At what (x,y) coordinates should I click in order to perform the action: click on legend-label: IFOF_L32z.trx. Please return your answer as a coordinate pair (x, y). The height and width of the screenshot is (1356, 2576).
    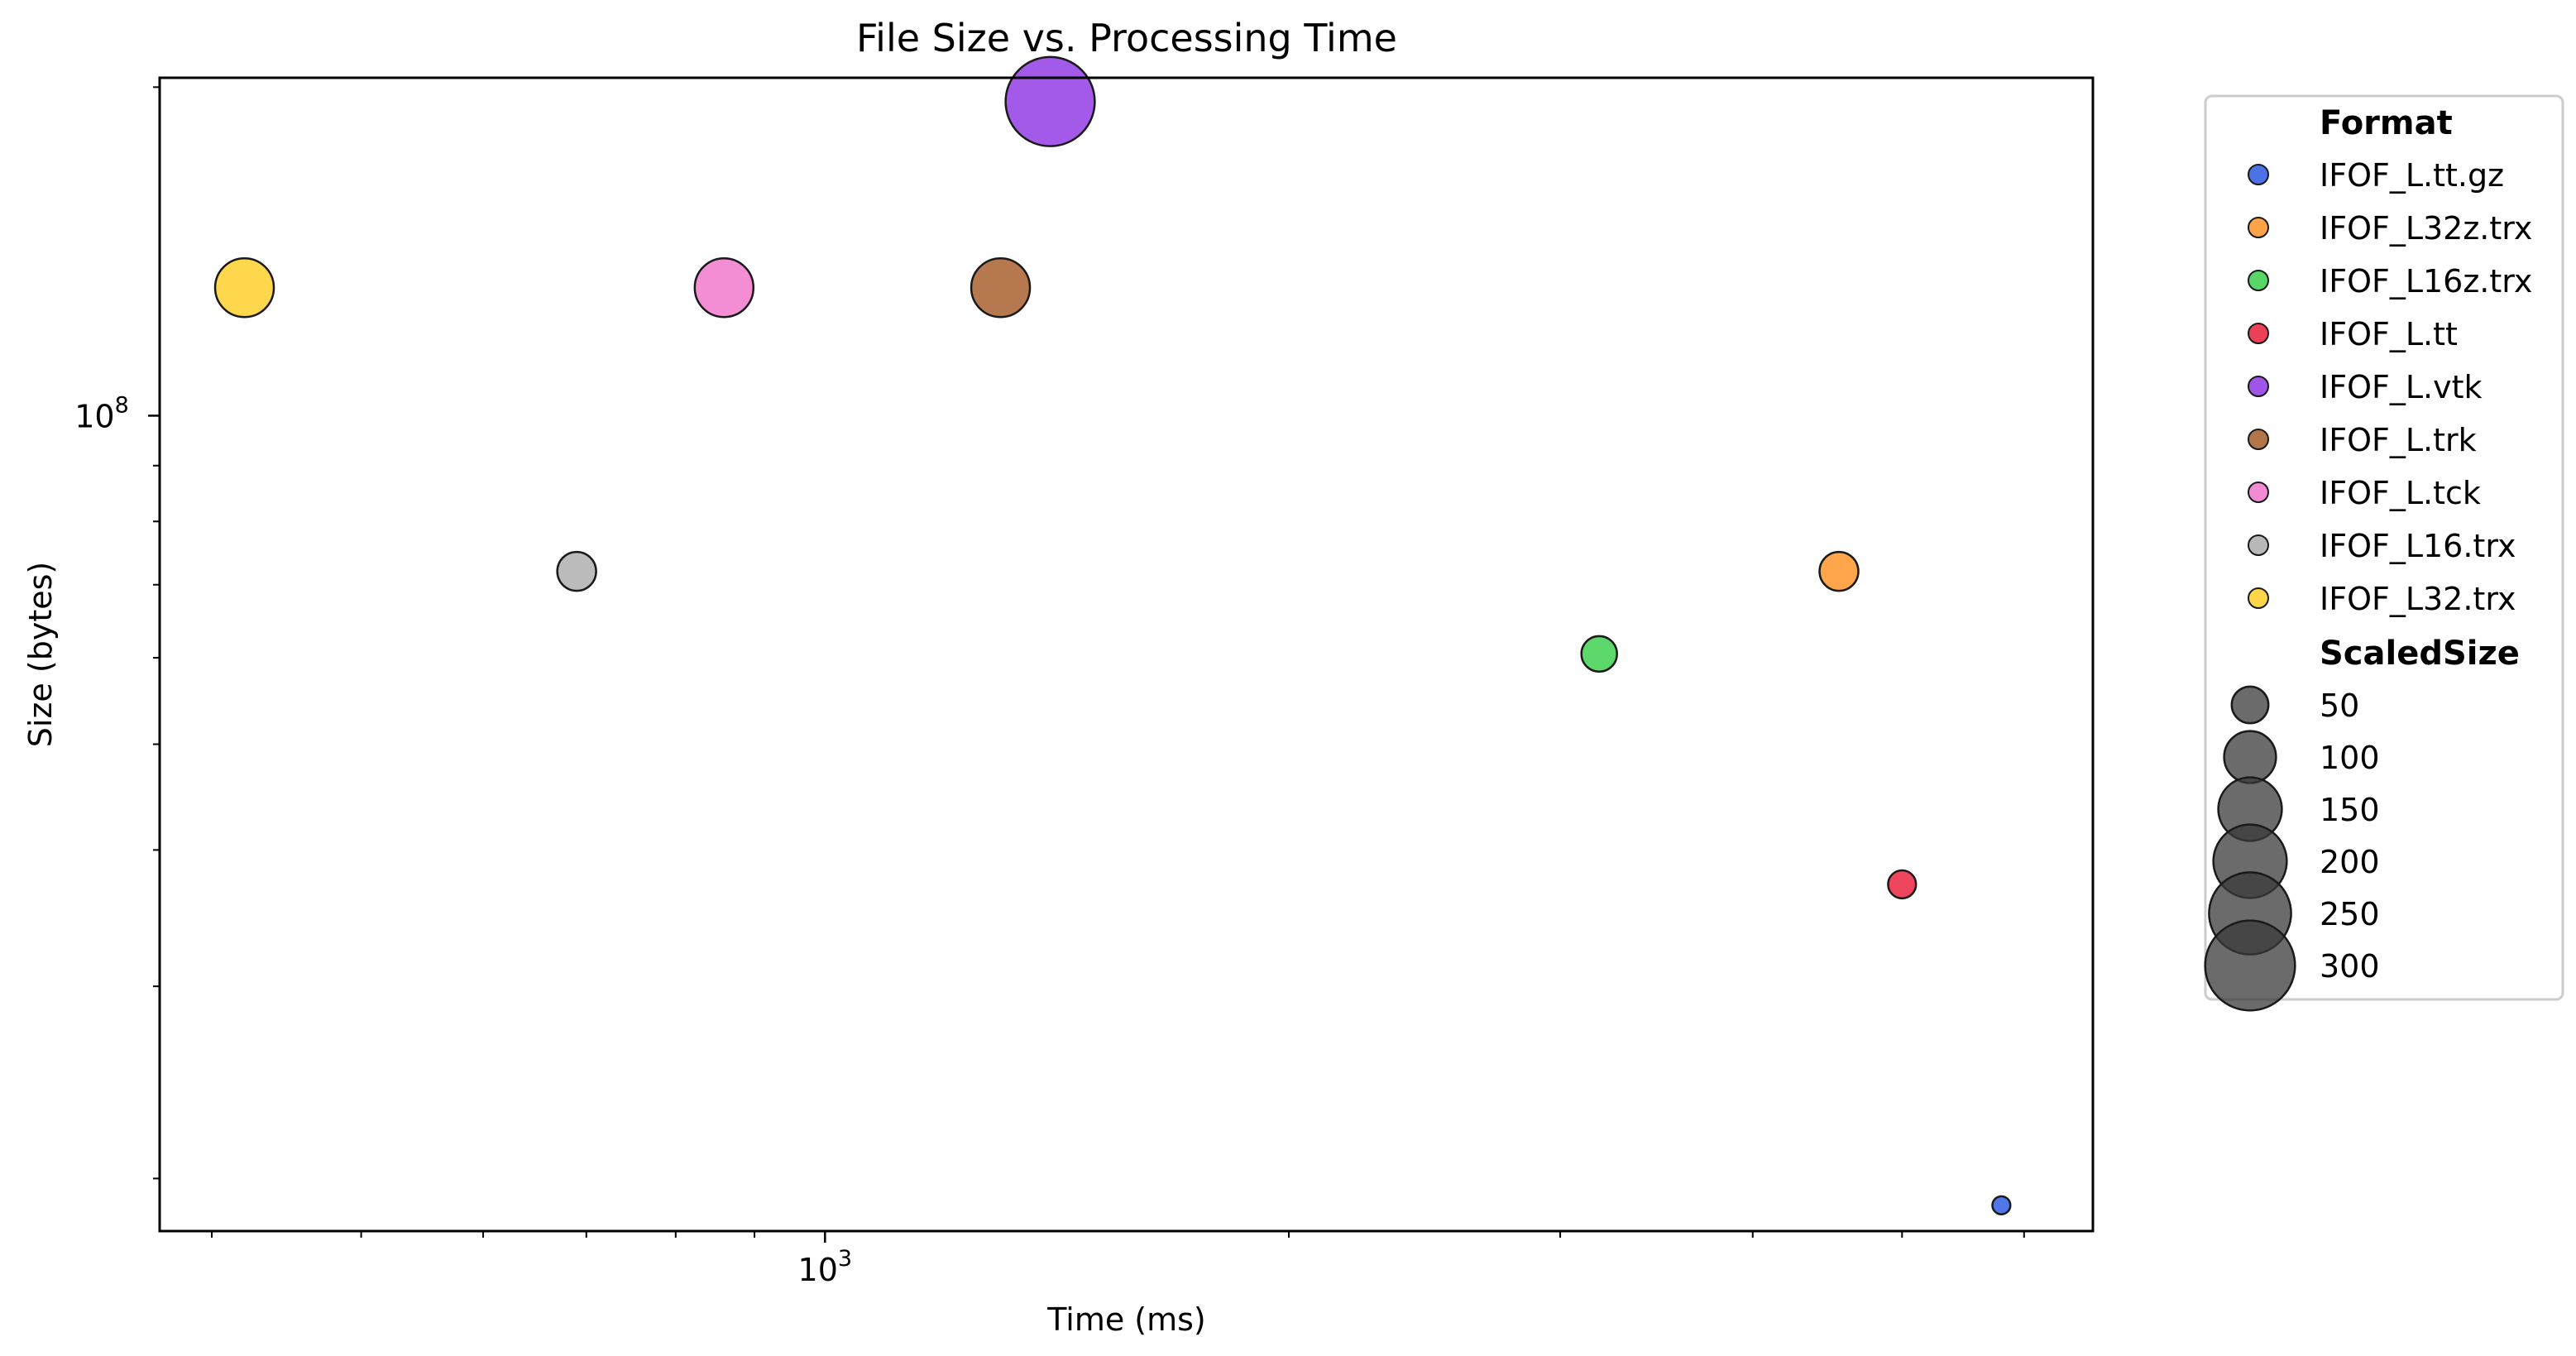
    Looking at the image, I should click on (2426, 229).